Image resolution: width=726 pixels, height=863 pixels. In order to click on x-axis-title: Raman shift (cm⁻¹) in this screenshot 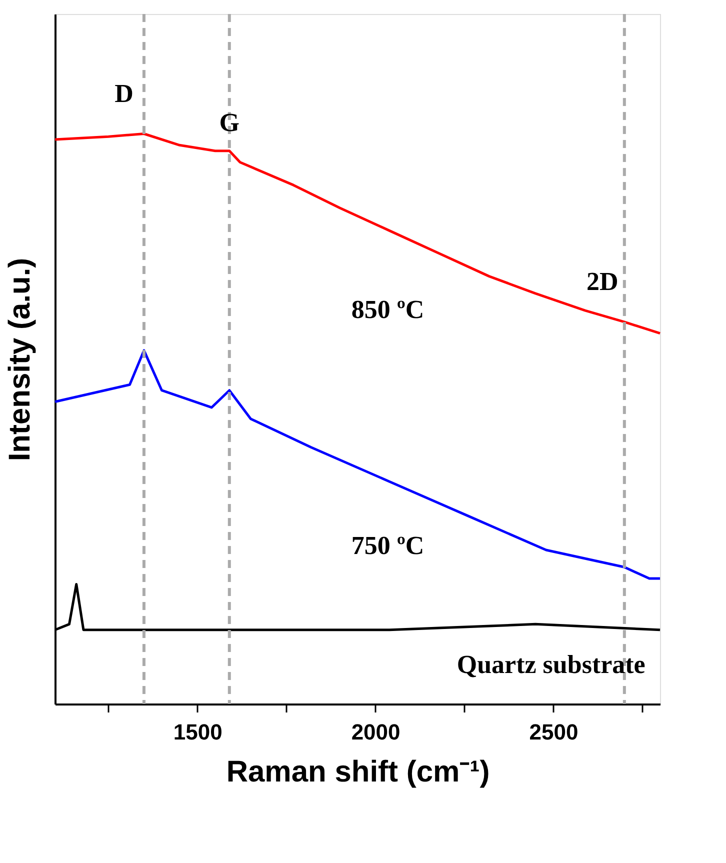, I will do `click(358, 772)`.